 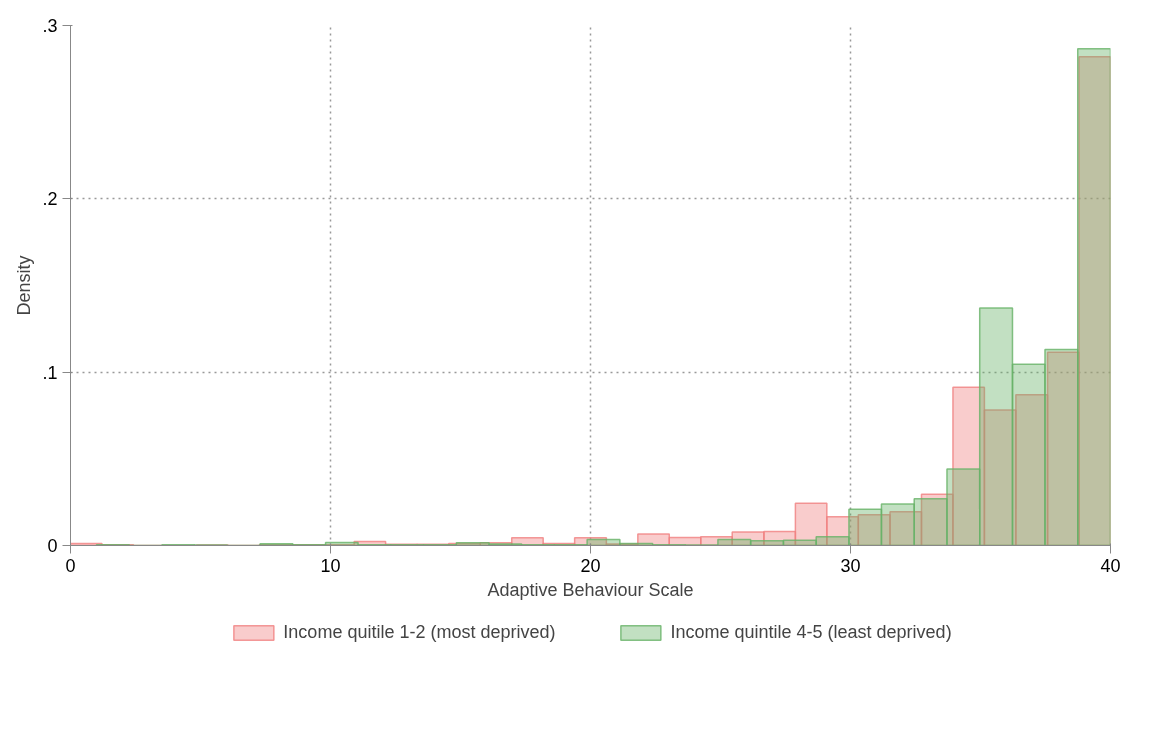 I want to click on y-tick-label: .2, so click(x=50, y=199).